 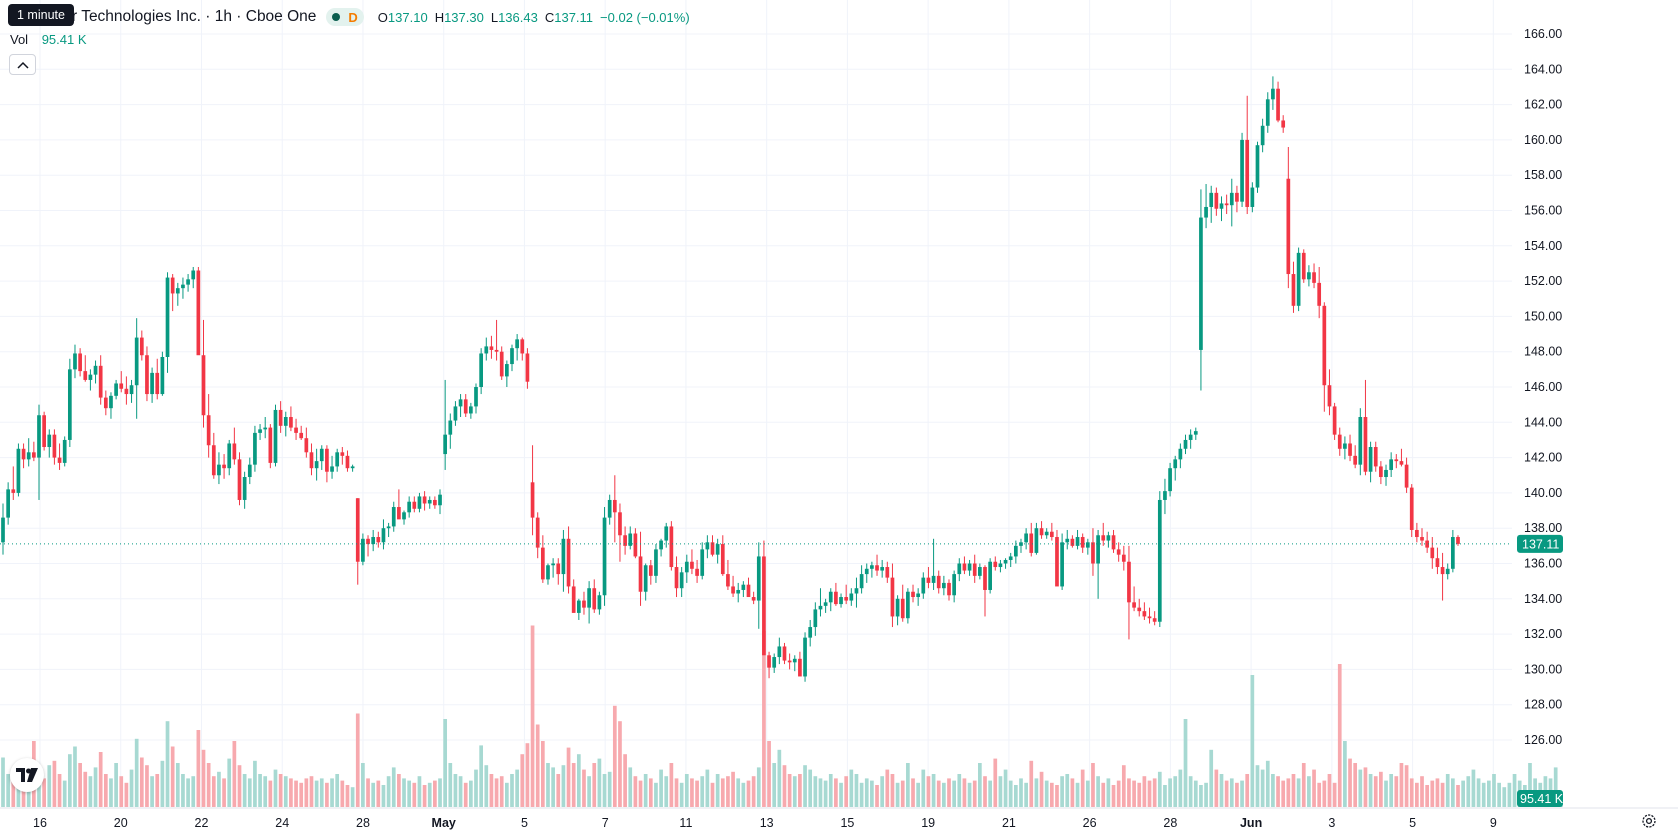 What do you see at coordinates (22, 64) in the screenshot?
I see `collapse-legend-button` at bounding box center [22, 64].